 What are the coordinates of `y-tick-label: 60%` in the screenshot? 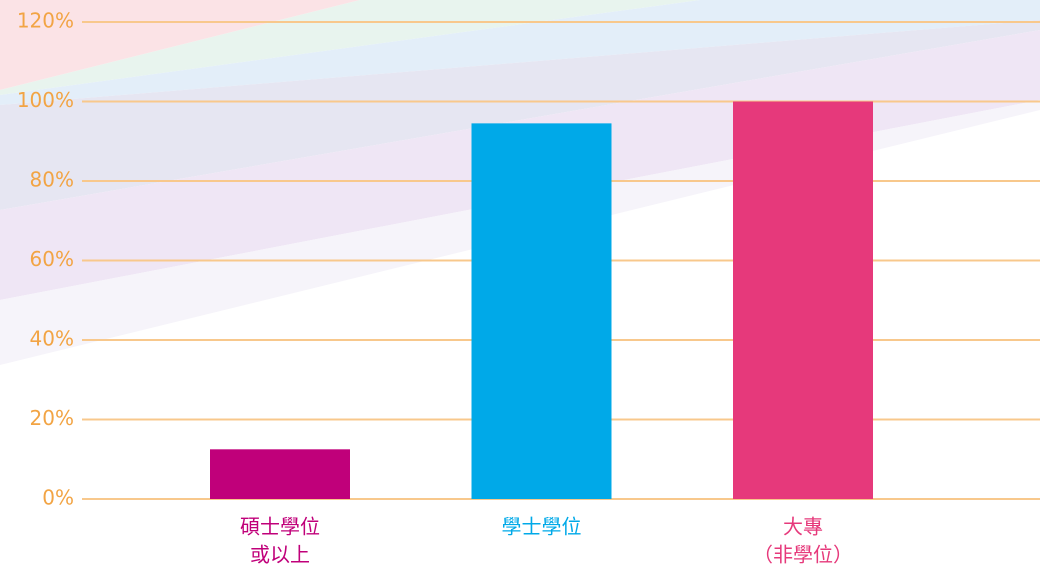 It's located at (52, 259).